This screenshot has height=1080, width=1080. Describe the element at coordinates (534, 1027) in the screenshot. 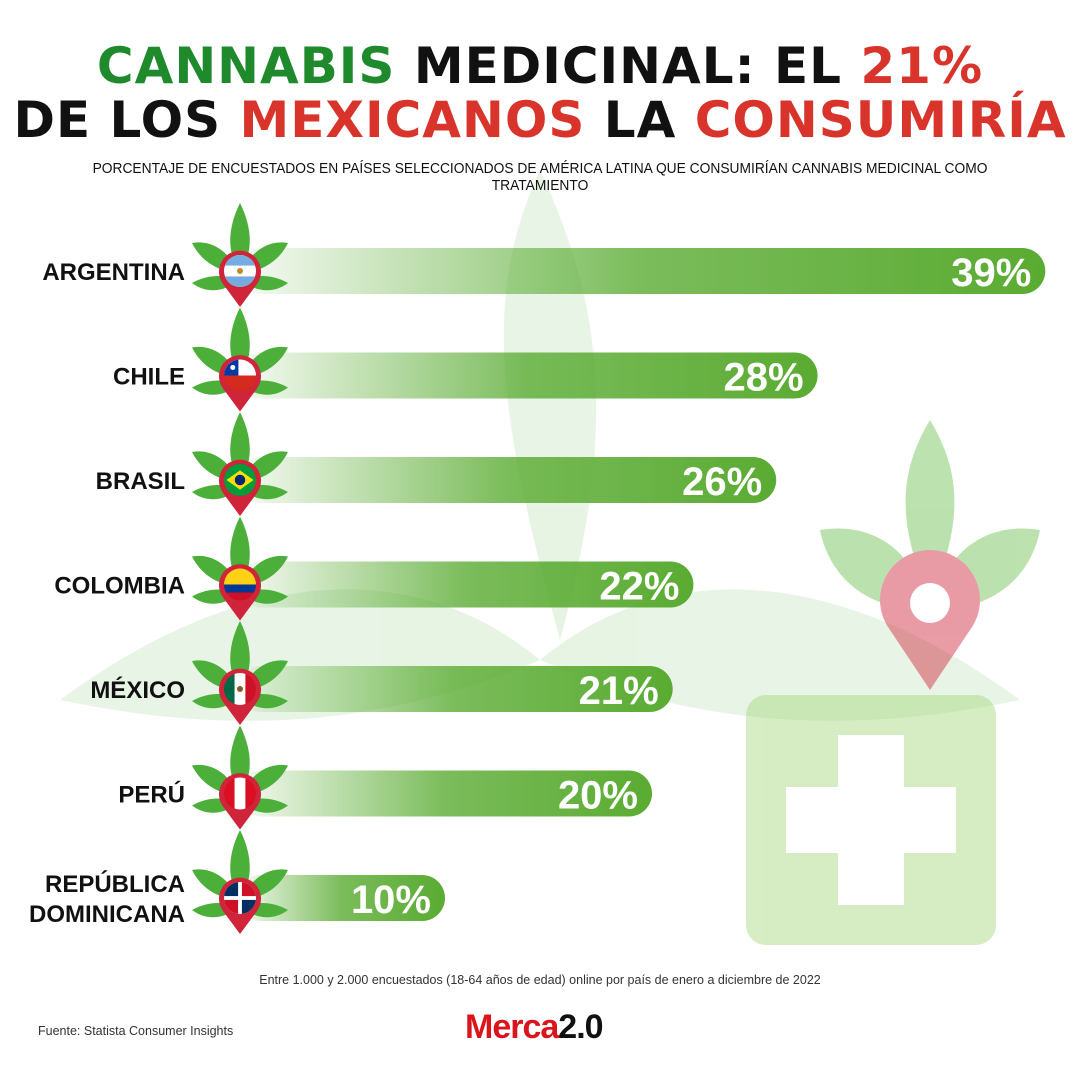

I see `merca20-logo: Merca2.0` at that location.